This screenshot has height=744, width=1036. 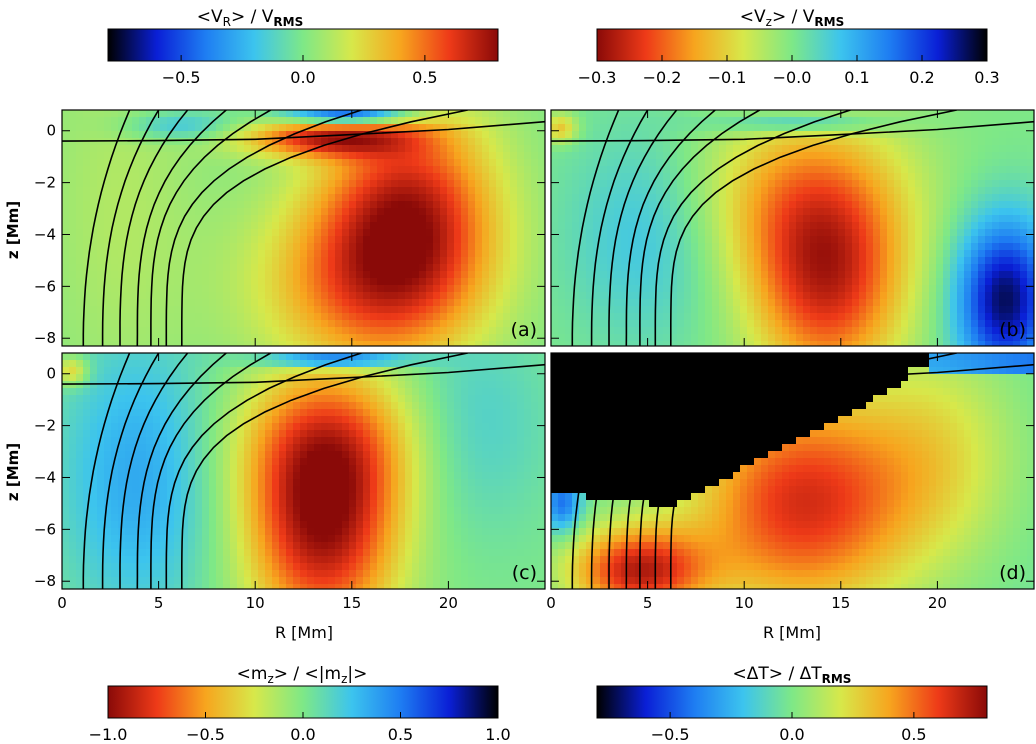 I want to click on field-lines-a, so click(x=303, y=228).